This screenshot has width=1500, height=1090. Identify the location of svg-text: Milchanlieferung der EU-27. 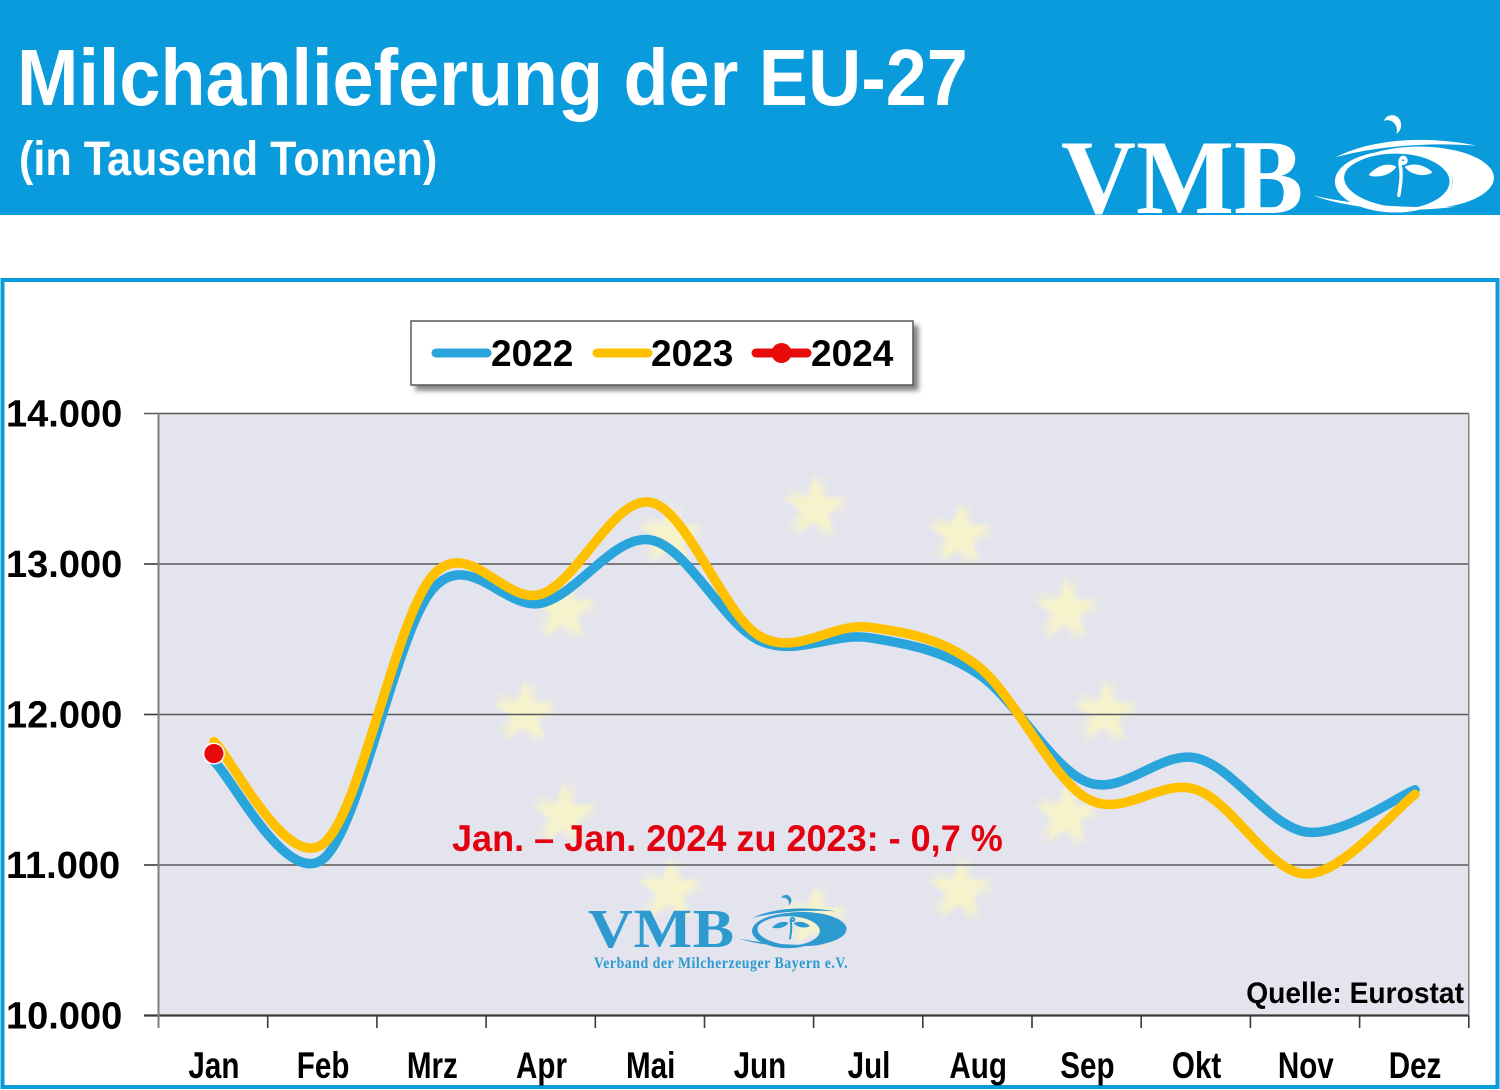
(492, 77).